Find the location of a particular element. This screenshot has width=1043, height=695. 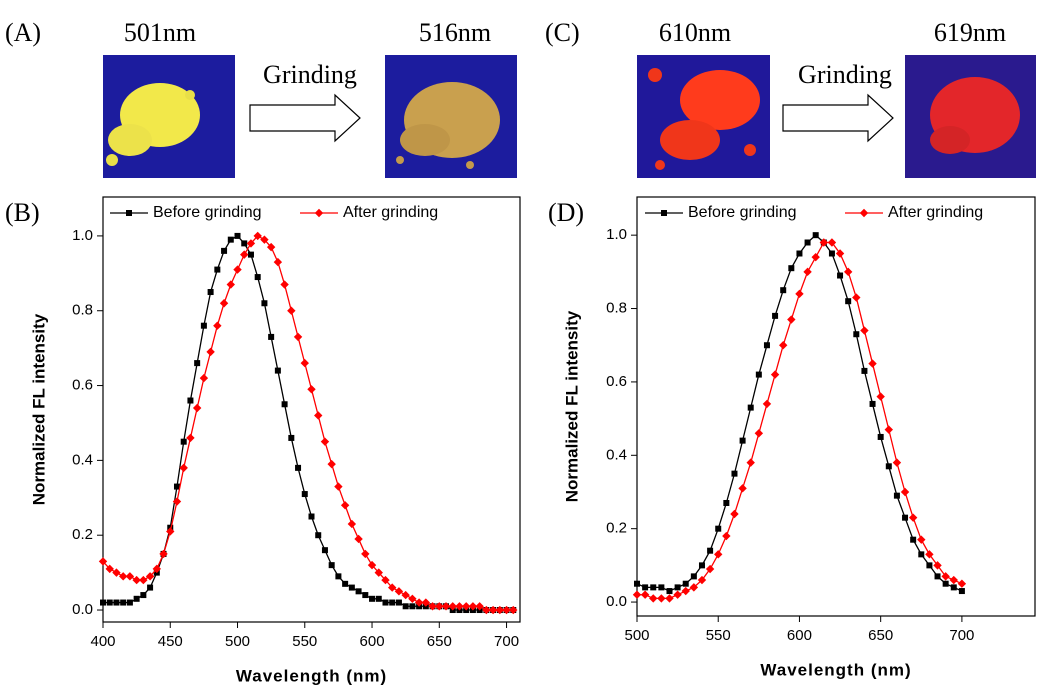

x-tick-label: 550 is located at coordinates (718, 635).